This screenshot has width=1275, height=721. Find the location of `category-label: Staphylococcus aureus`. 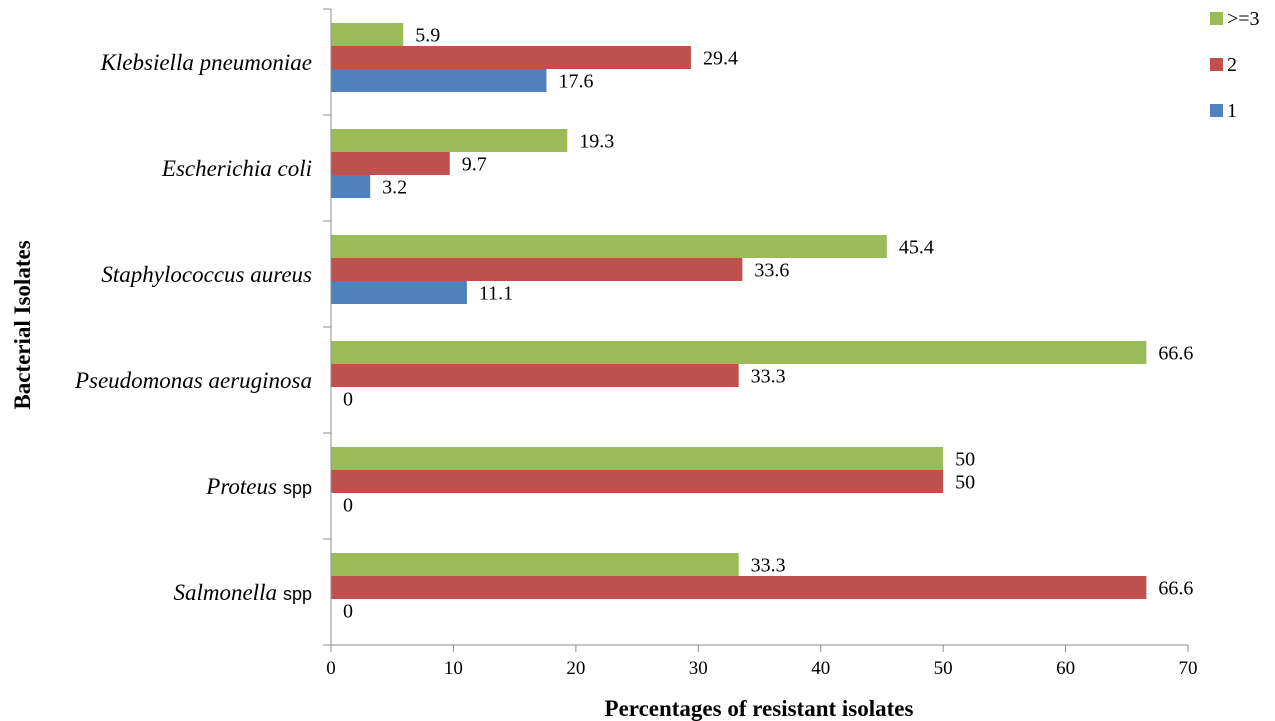

category-label: Staphylococcus aureus is located at coordinates (206, 274).